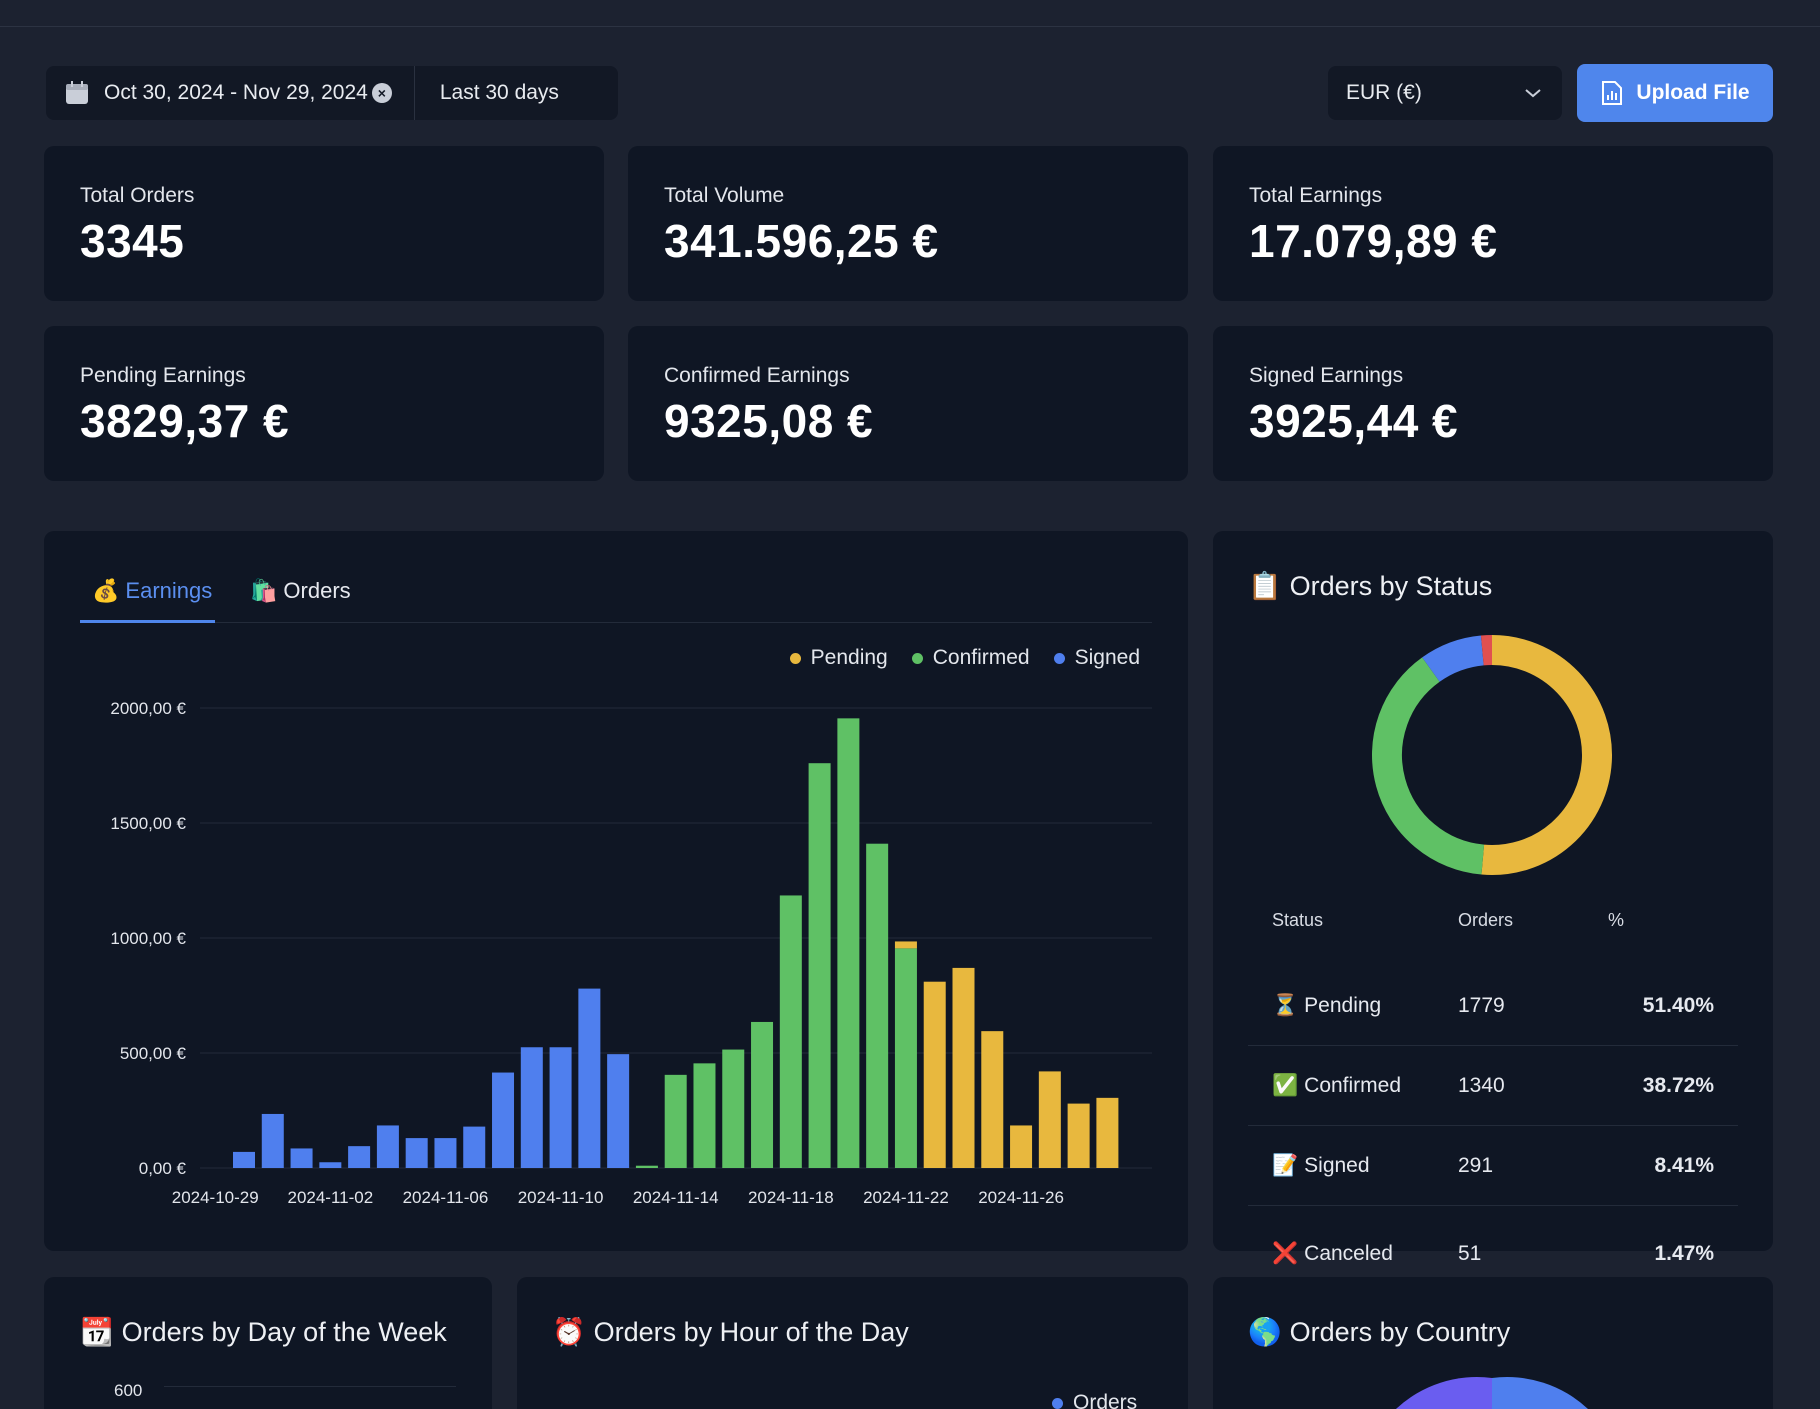  Describe the element at coordinates (1546, 755) in the screenshot. I see `donut-slice-pending` at that location.